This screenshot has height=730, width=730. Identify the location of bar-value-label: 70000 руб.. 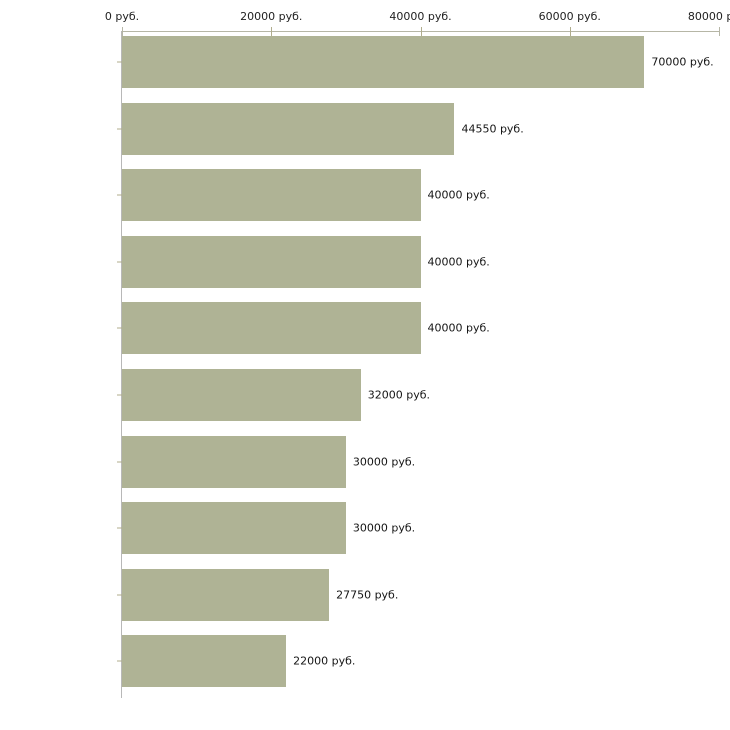
(682, 62).